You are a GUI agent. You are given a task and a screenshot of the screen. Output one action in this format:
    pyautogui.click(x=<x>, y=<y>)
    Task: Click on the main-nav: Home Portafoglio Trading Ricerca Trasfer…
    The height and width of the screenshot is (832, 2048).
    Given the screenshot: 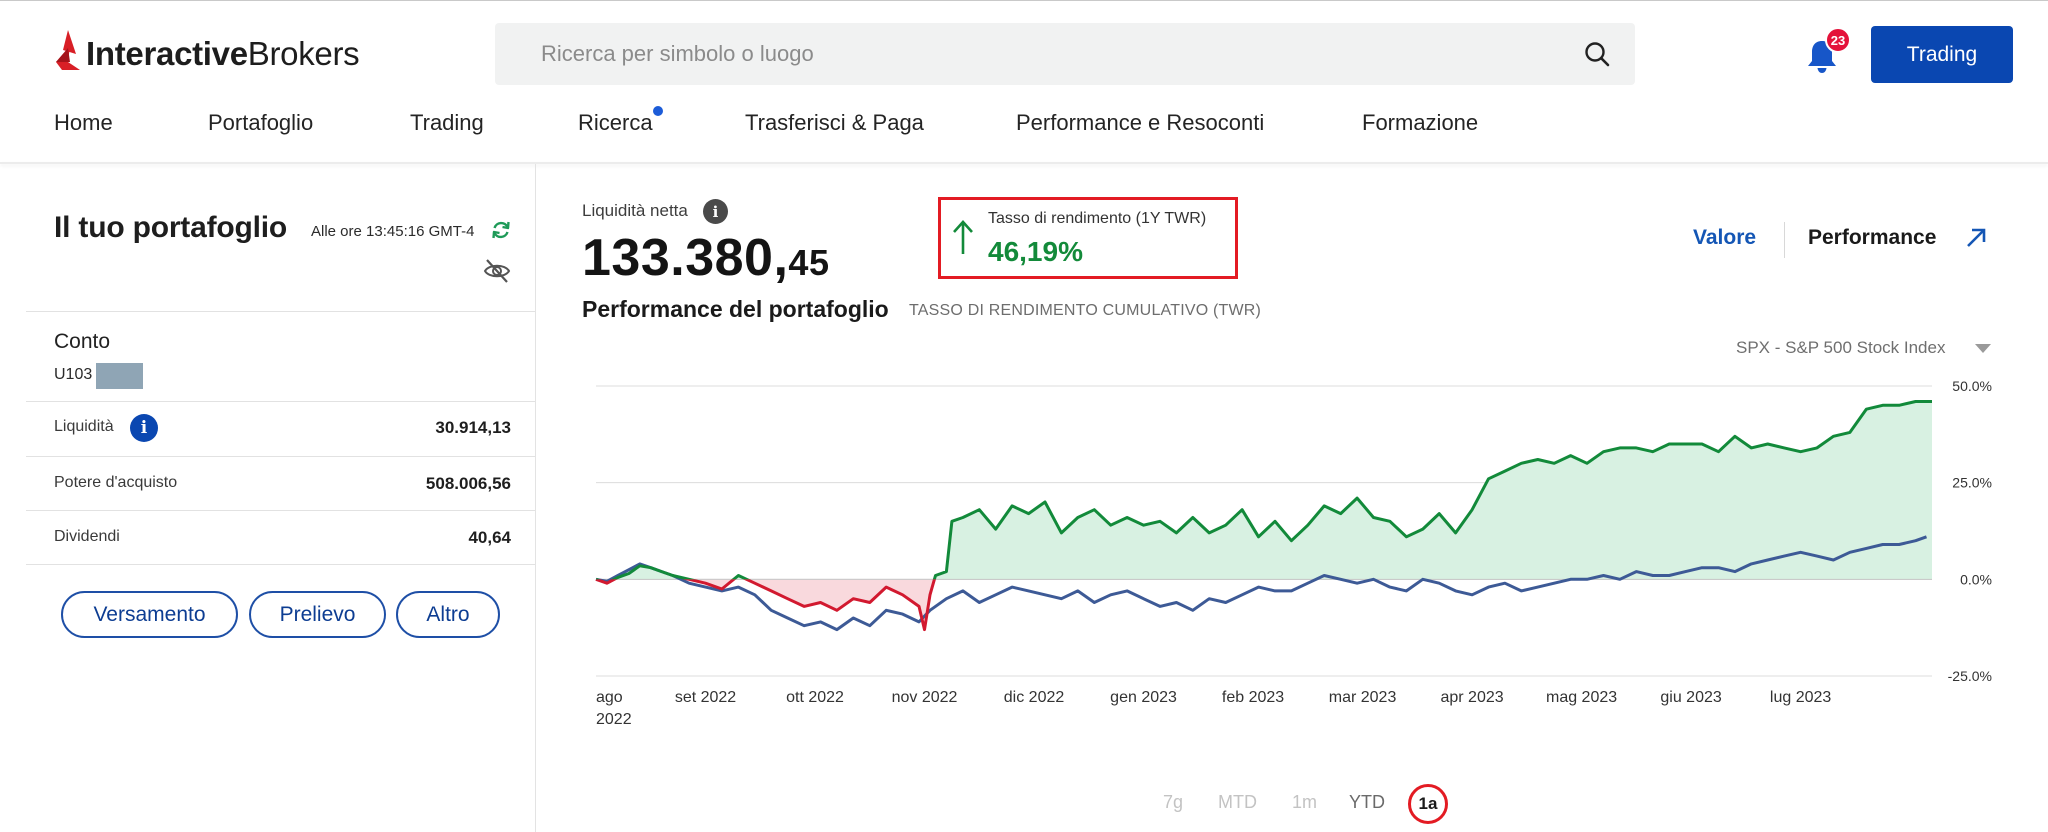 What is the action you would take?
    pyautogui.click(x=850, y=126)
    